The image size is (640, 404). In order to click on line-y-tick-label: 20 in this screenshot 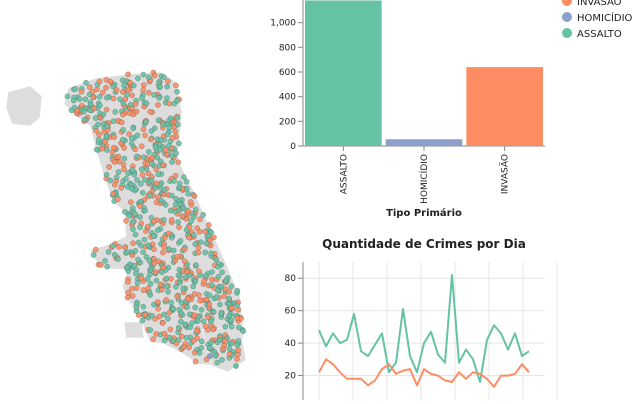, I will do `click(291, 377)`.